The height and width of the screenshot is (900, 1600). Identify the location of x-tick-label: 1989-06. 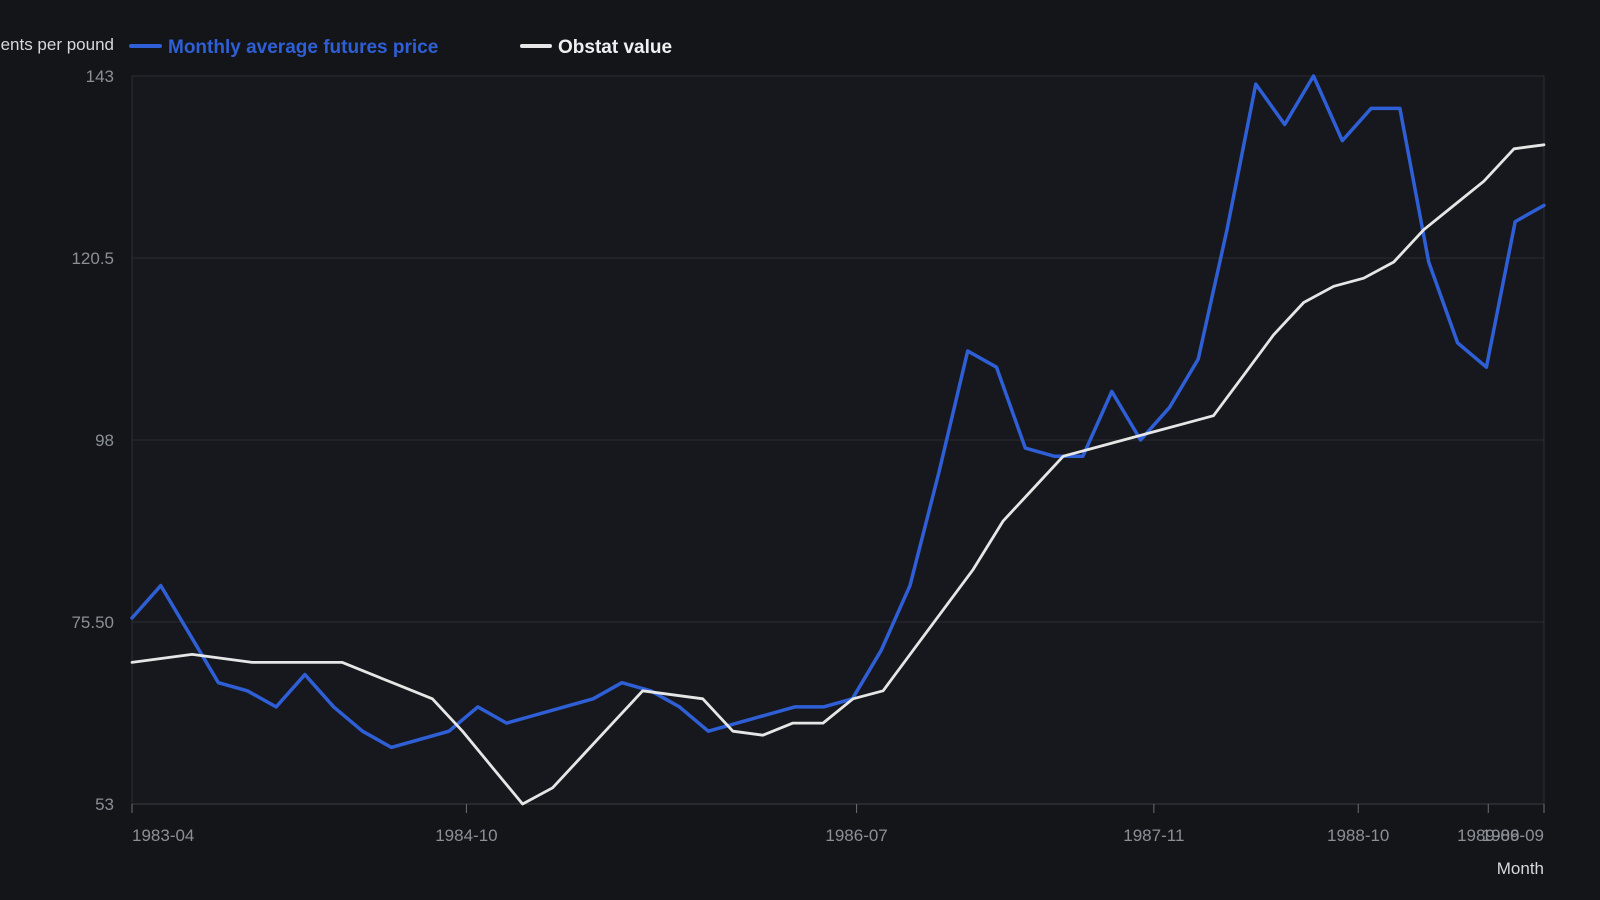
(1488, 835).